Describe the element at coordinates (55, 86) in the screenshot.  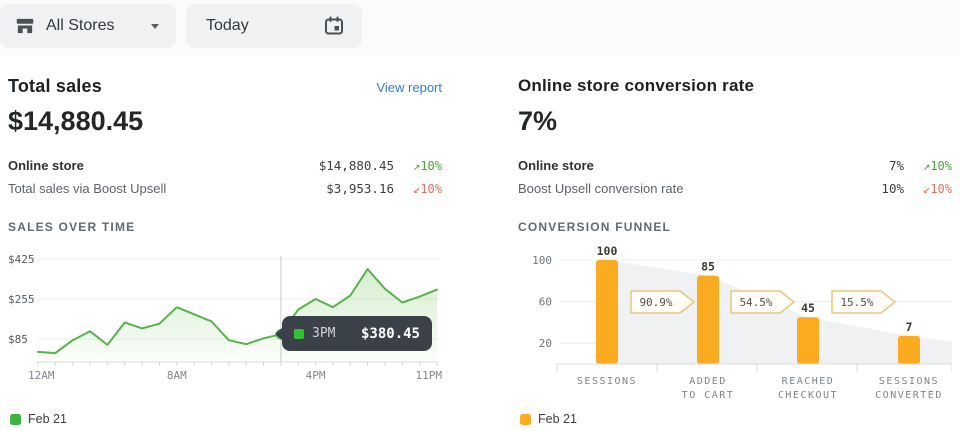
I see `total-sales-title: Total sales` at that location.